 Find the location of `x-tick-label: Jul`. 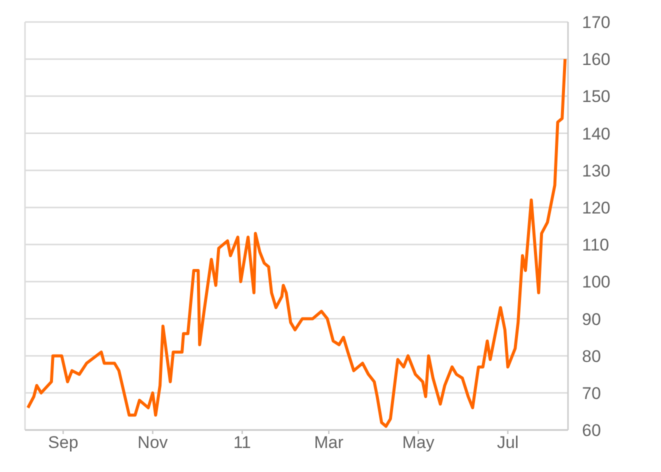

x-tick-label: Jul is located at coordinates (507, 442).